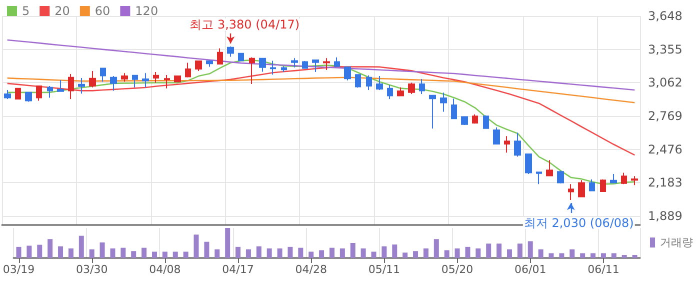 The height and width of the screenshot is (289, 700). I want to click on legend-label: 20, so click(62, 11).